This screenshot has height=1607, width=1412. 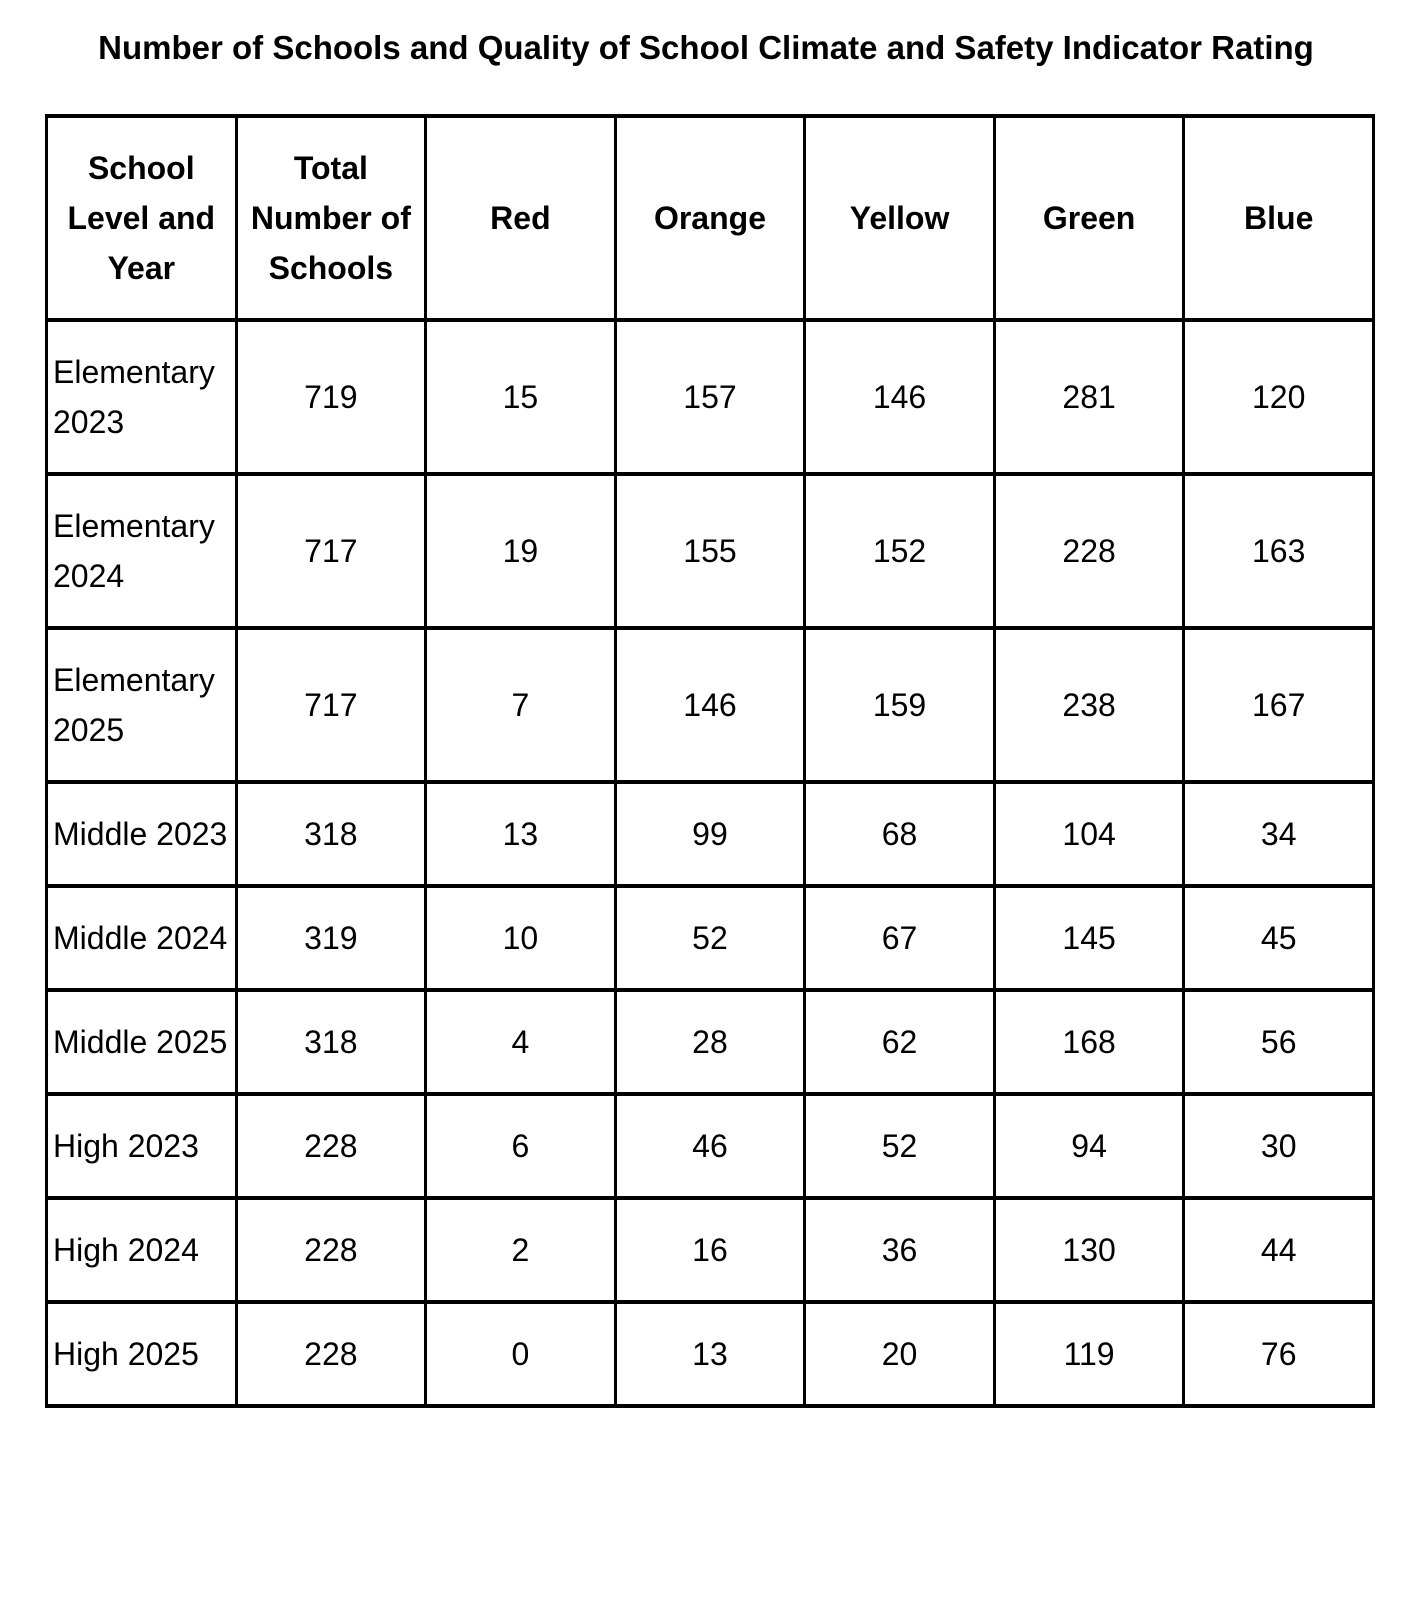 I want to click on value-cell: 159, so click(x=899, y=705).